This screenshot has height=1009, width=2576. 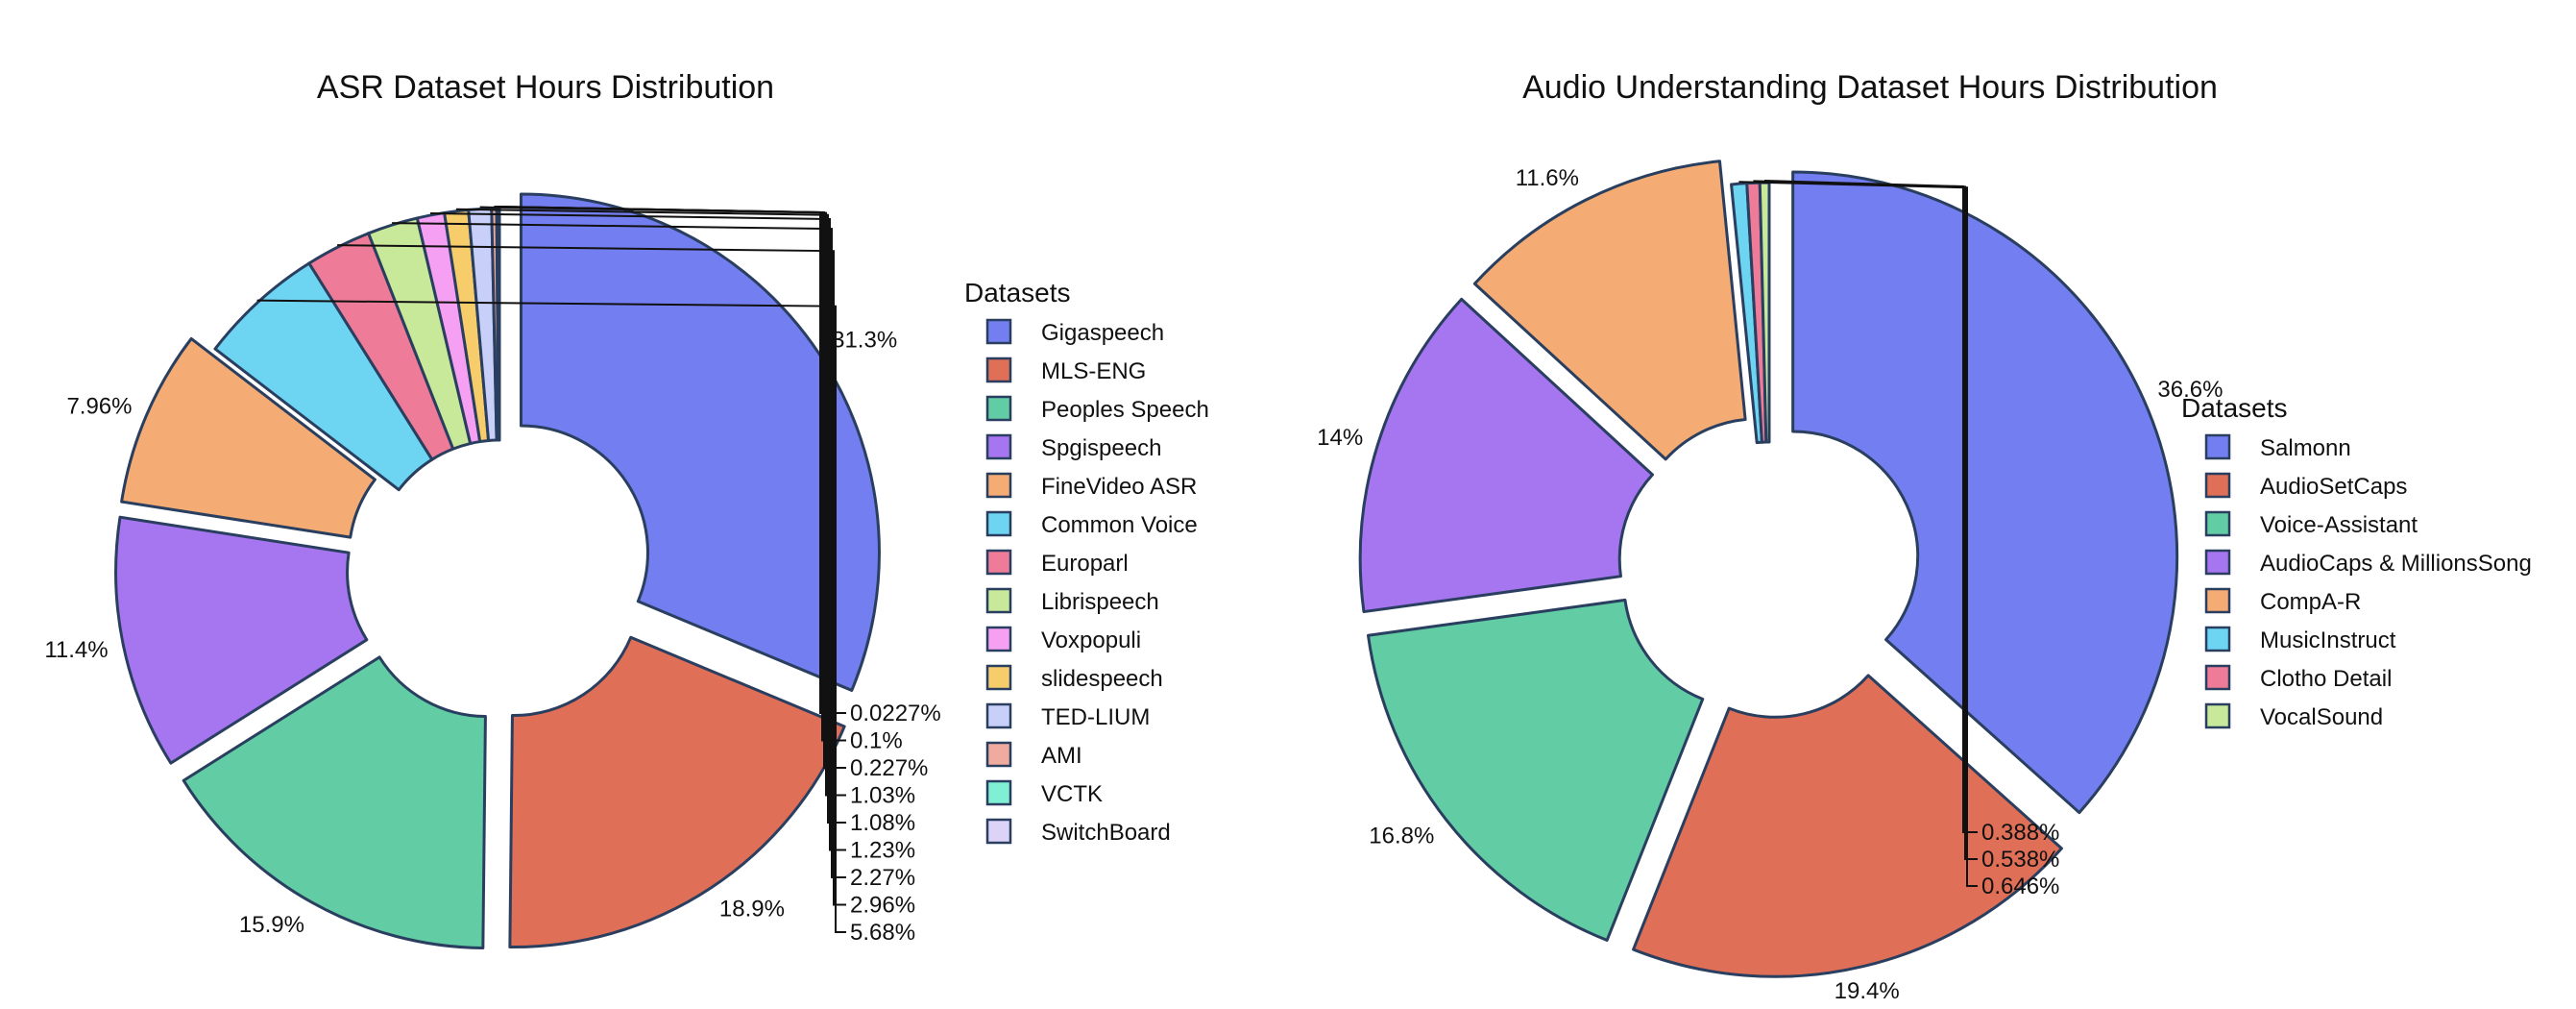 What do you see at coordinates (883, 878) in the screenshot?
I see `asr-slice-label-8: 2.27%` at bounding box center [883, 878].